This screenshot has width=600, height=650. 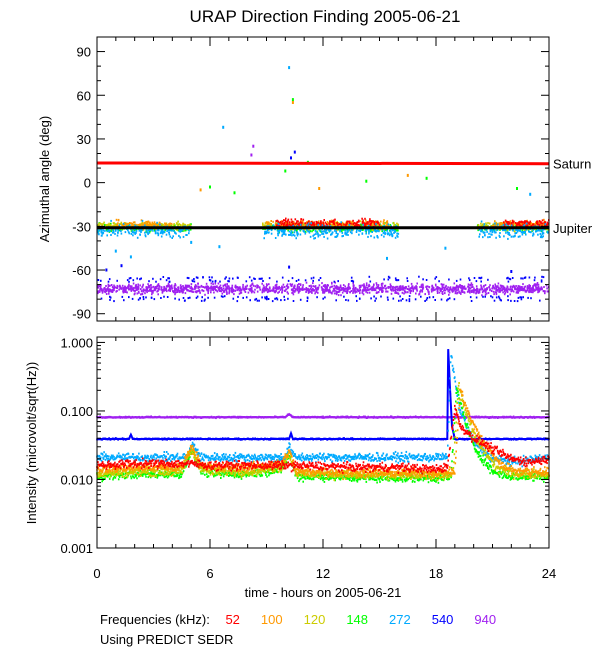 I want to click on outlier-point, so click(x=366, y=181).